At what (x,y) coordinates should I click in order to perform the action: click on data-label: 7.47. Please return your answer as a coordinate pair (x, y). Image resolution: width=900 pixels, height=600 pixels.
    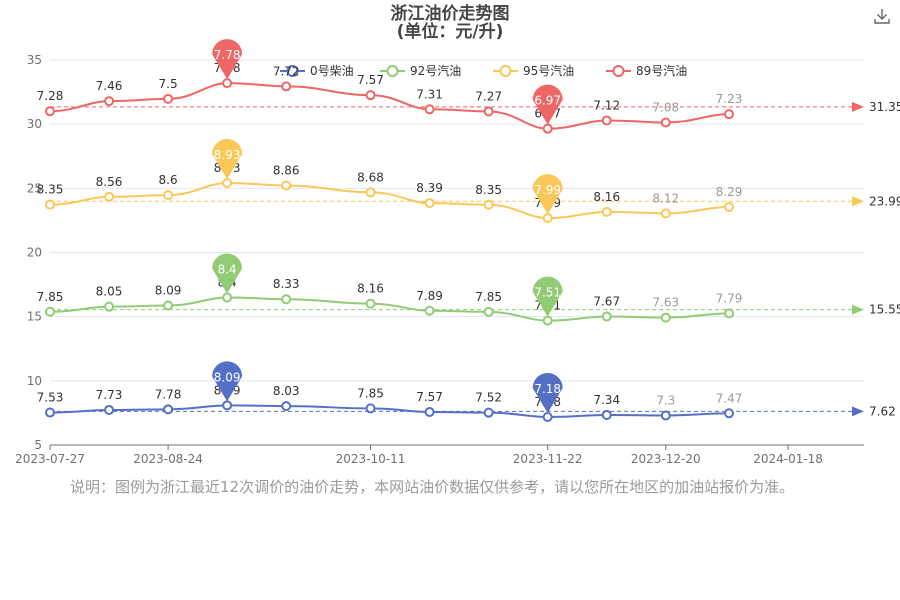
    Looking at the image, I should click on (729, 398).